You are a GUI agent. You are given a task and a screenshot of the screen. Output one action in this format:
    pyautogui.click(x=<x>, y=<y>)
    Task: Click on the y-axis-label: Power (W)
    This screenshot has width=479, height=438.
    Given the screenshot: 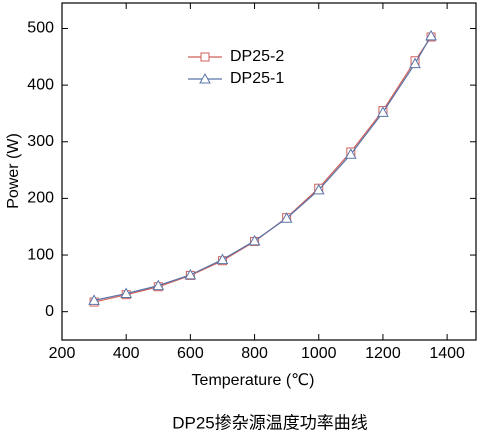 What is the action you would take?
    pyautogui.click(x=13, y=171)
    